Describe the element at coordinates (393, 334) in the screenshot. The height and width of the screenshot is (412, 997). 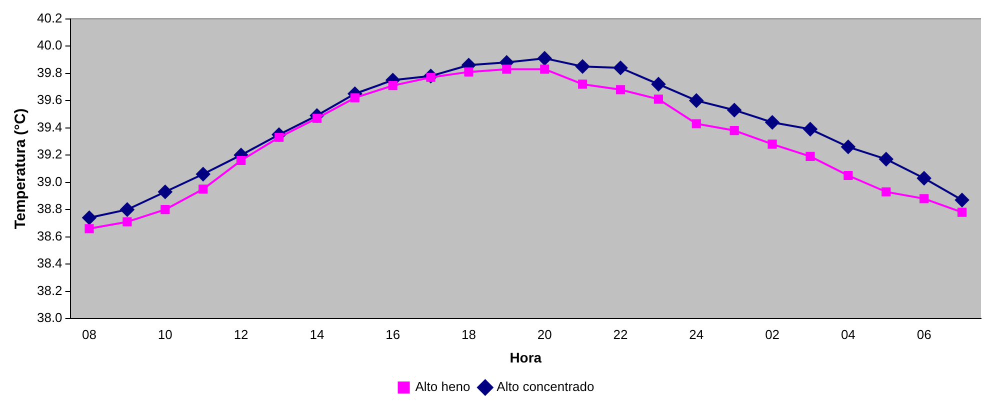
I see `x-tick-label: 16` at that location.